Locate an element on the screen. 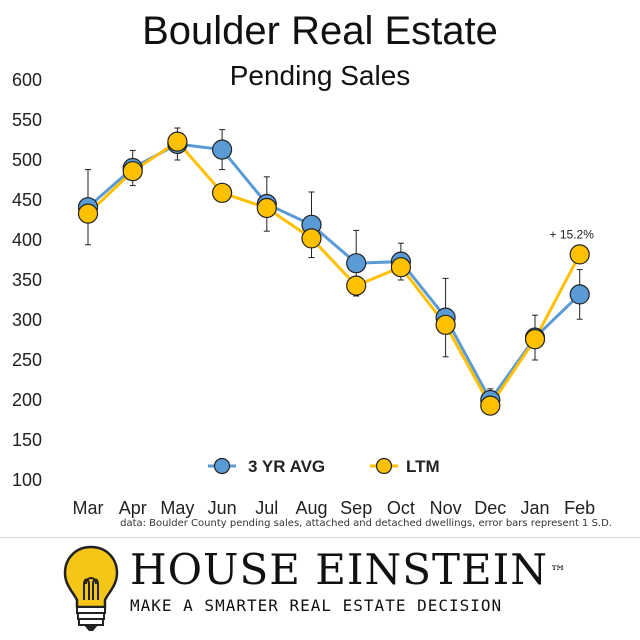 Image resolution: width=640 pixels, height=640 pixels. y-tick-label: 350 is located at coordinates (27, 280).